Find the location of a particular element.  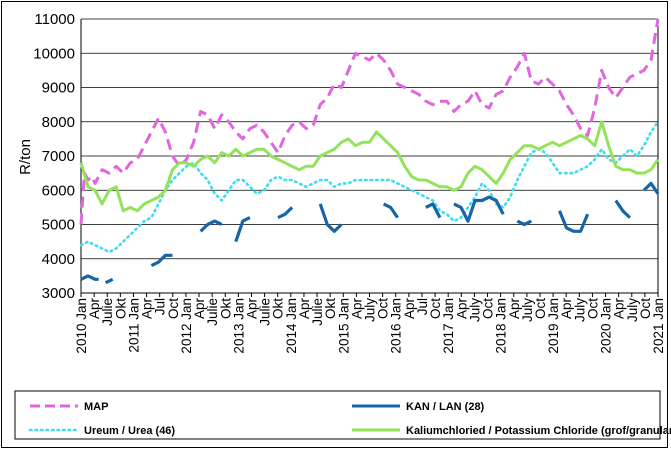

y-tick-label: 4000 is located at coordinates (58, 259).